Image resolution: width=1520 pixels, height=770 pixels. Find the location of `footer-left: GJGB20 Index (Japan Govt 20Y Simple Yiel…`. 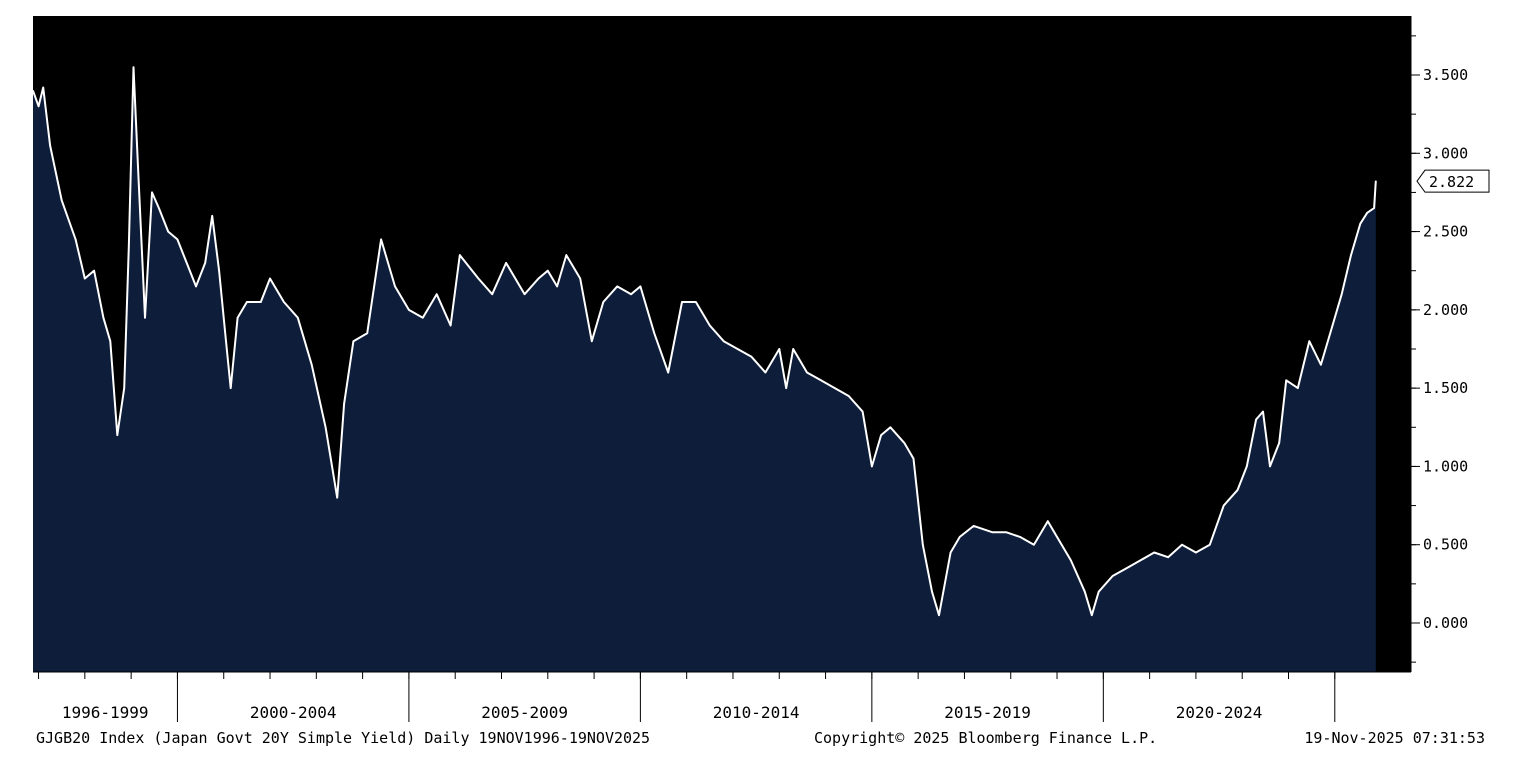

footer-left: GJGB20 Index (Japan Govt 20Y Simple Yiel… is located at coordinates (343, 738).